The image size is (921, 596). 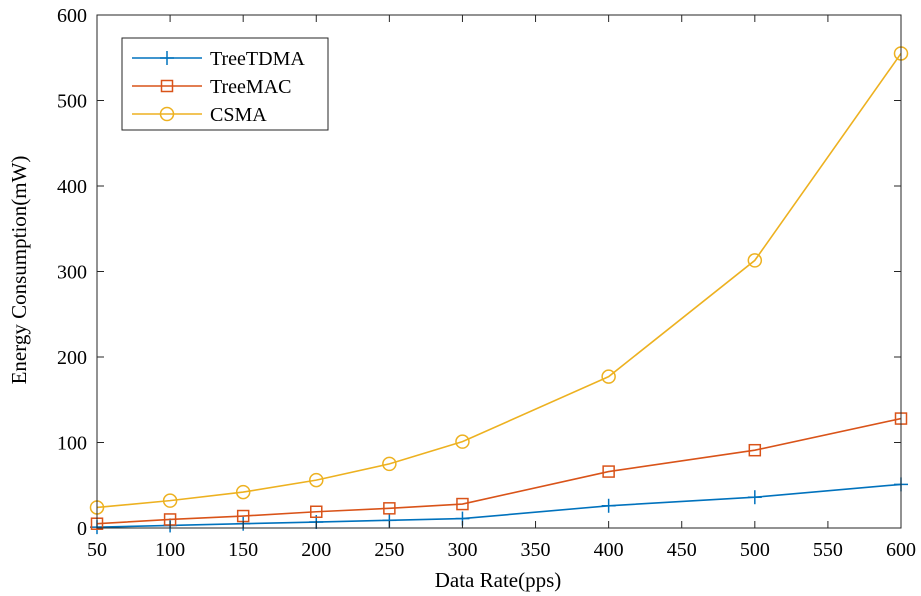 I want to click on y-tick-label: 500, so click(x=72, y=102).